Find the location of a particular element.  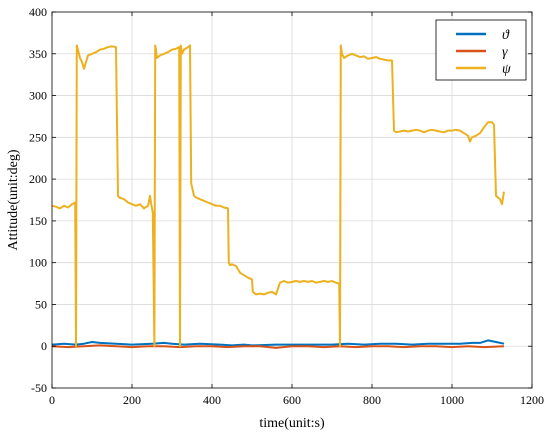

y-tick-label: 0 is located at coordinates (44, 346).